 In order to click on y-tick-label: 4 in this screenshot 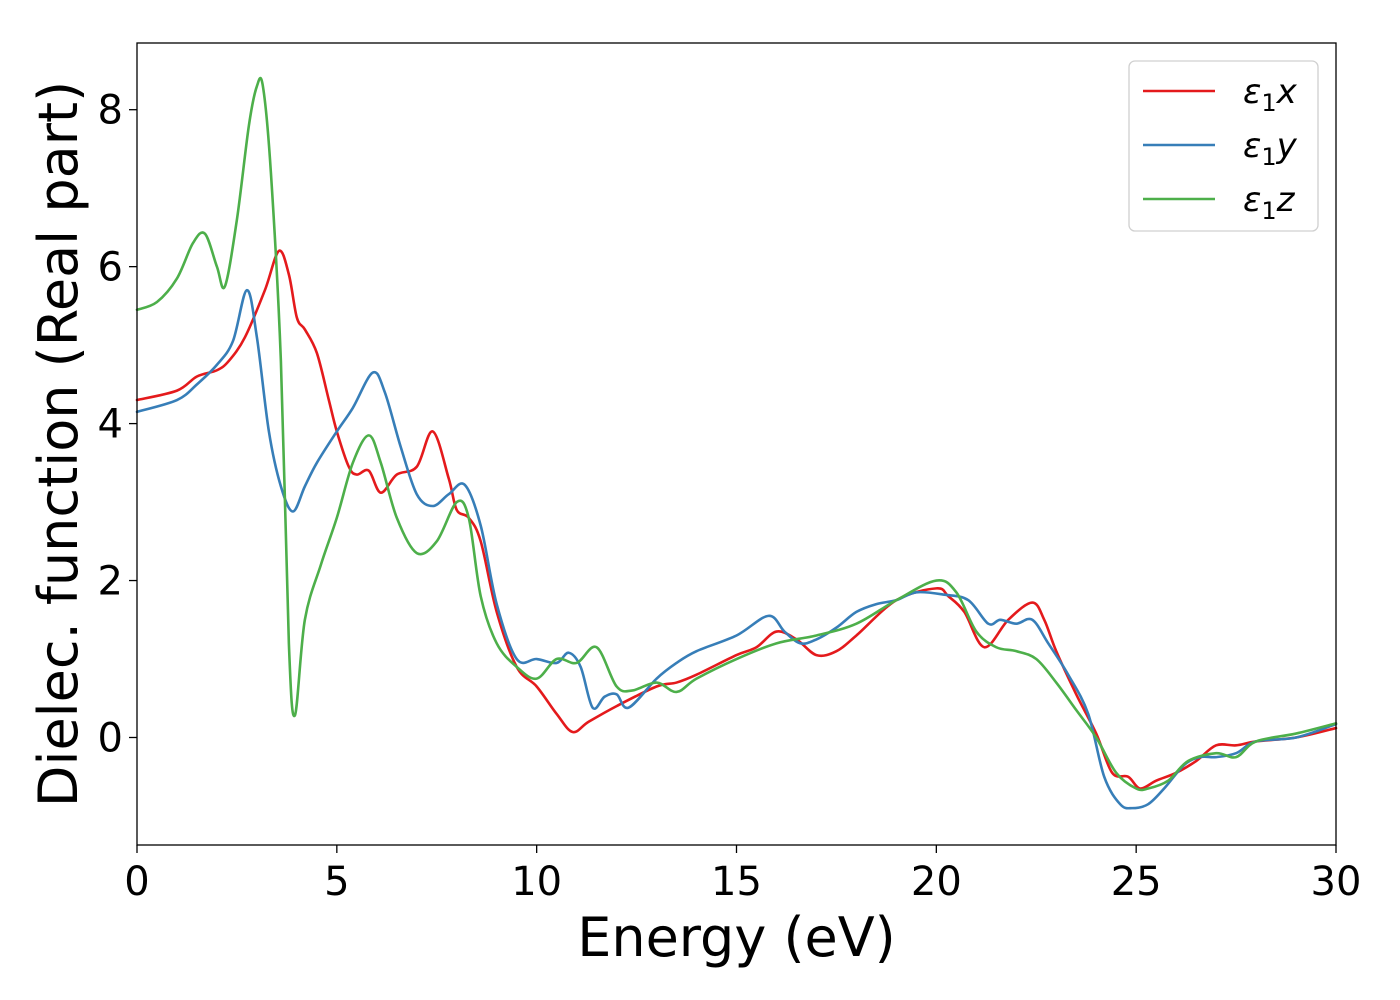, I will do `click(110, 425)`.